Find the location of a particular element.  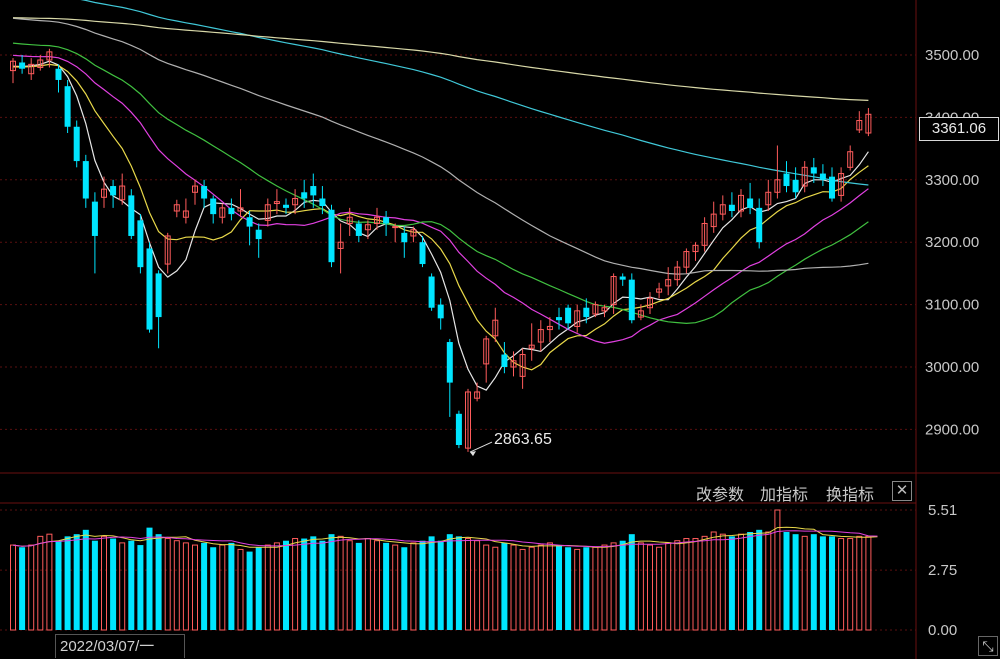

low-price-label: 2863.65 is located at coordinates (523, 439).